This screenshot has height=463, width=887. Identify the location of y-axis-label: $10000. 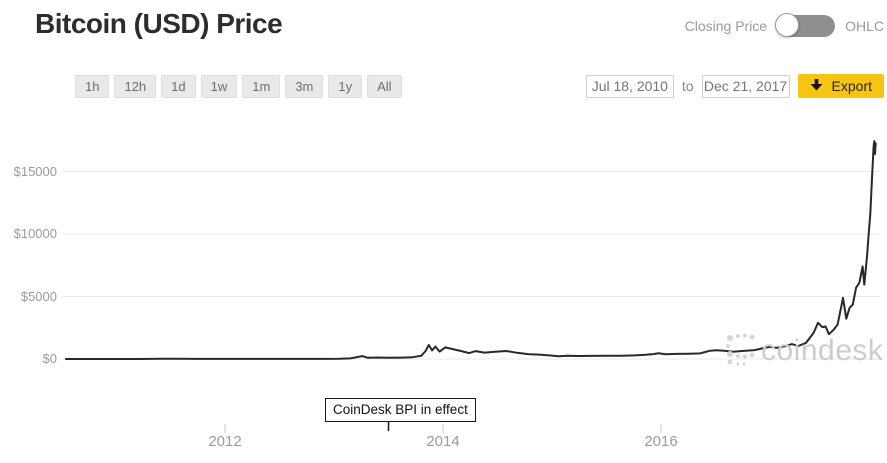
(35, 233).